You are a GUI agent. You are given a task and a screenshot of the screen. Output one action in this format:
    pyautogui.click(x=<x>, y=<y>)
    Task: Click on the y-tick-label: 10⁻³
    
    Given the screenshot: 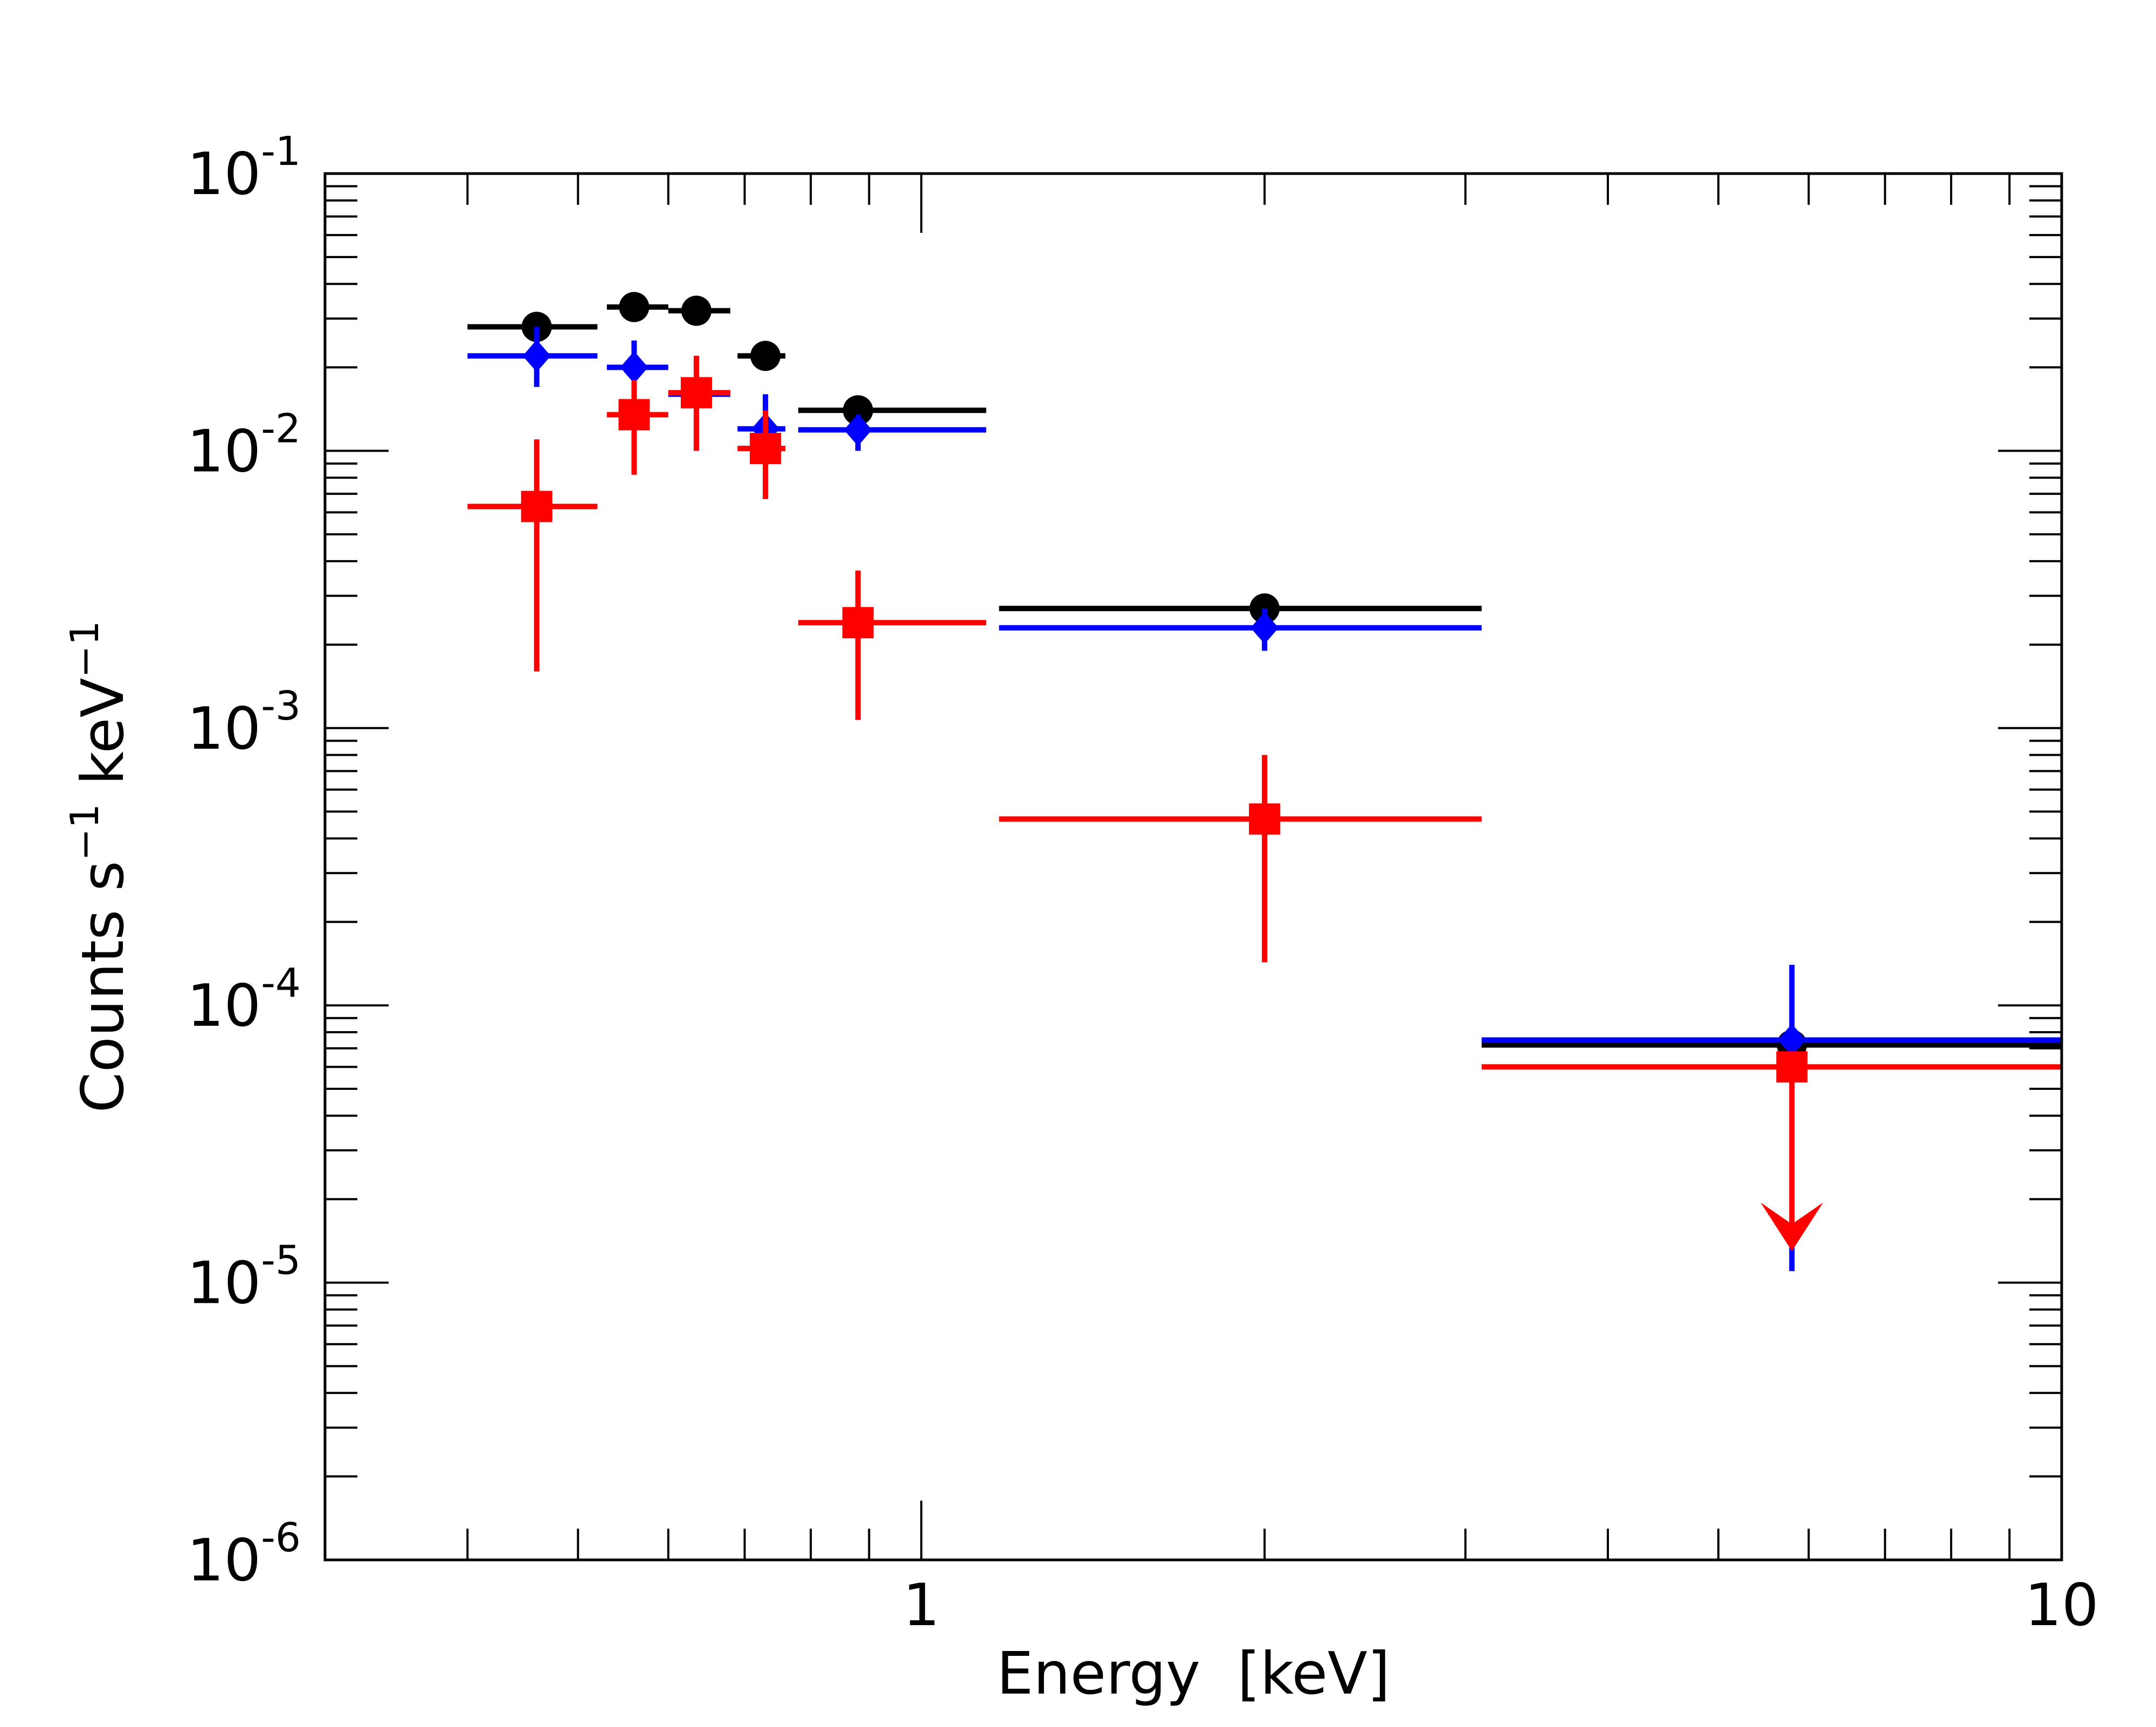 What is the action you would take?
    pyautogui.click(x=244, y=723)
    